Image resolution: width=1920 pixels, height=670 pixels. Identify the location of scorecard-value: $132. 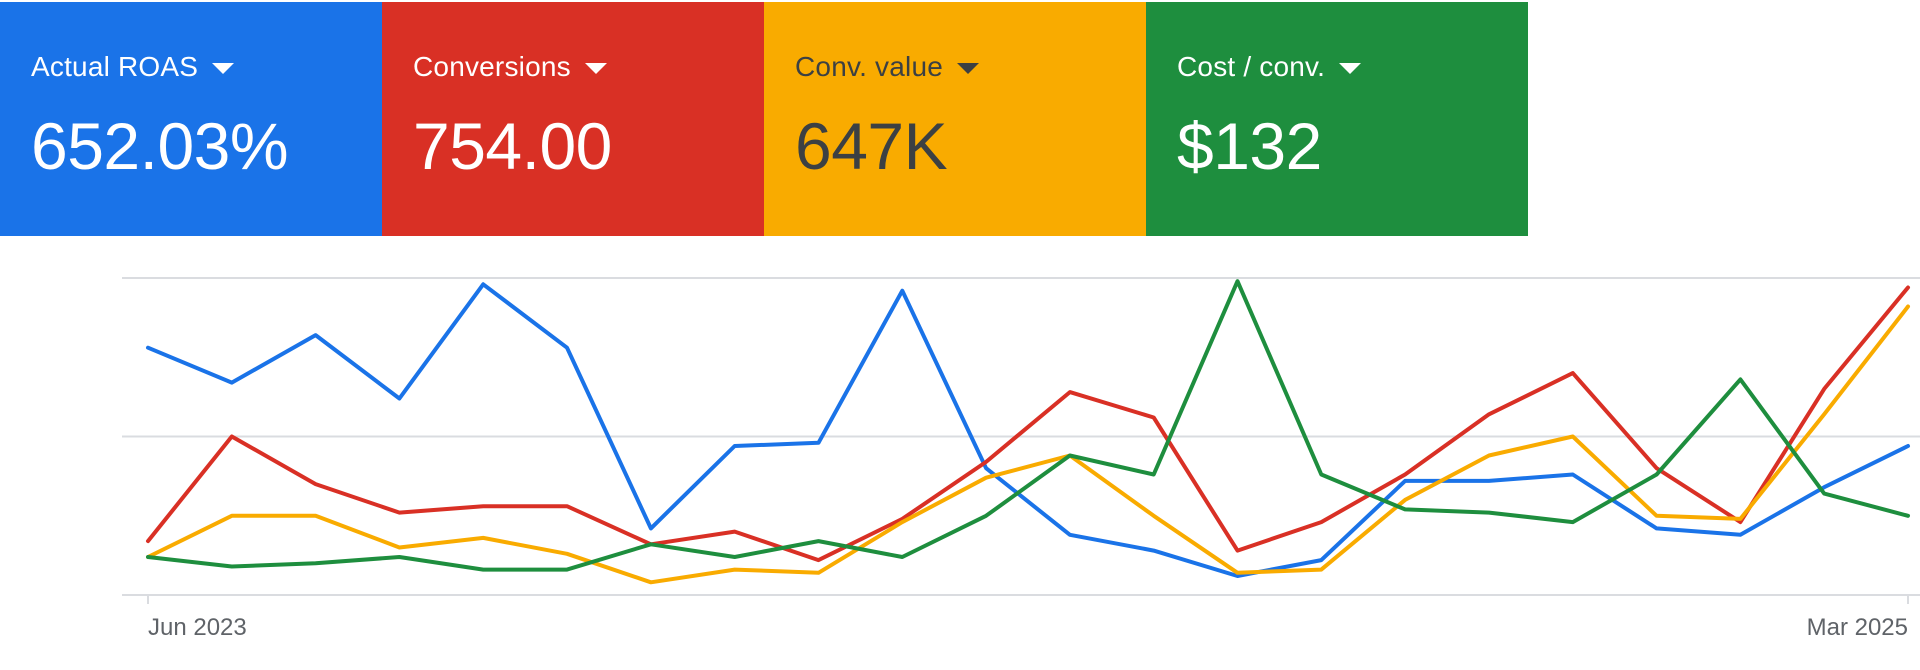
(1249, 146).